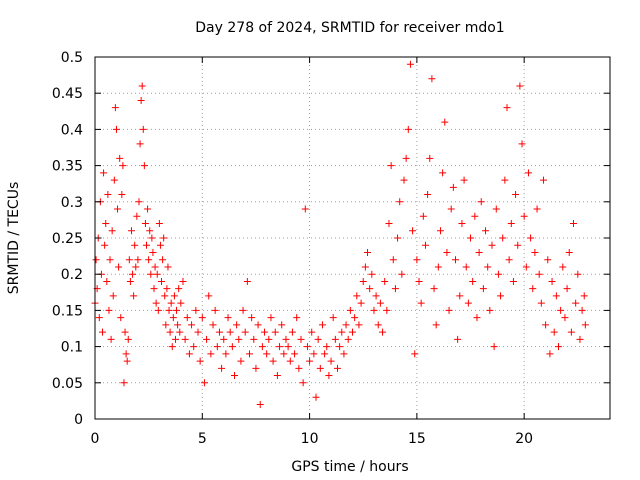  I want to click on x-tick-label: 10, so click(310, 439).